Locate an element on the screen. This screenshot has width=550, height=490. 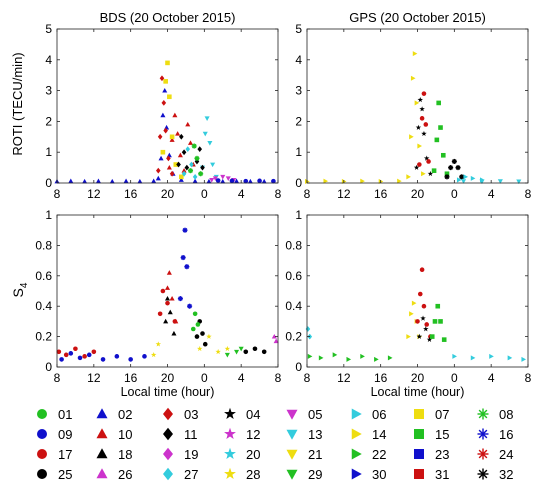
y-tick-label: 0.2 is located at coordinates (43, 337).